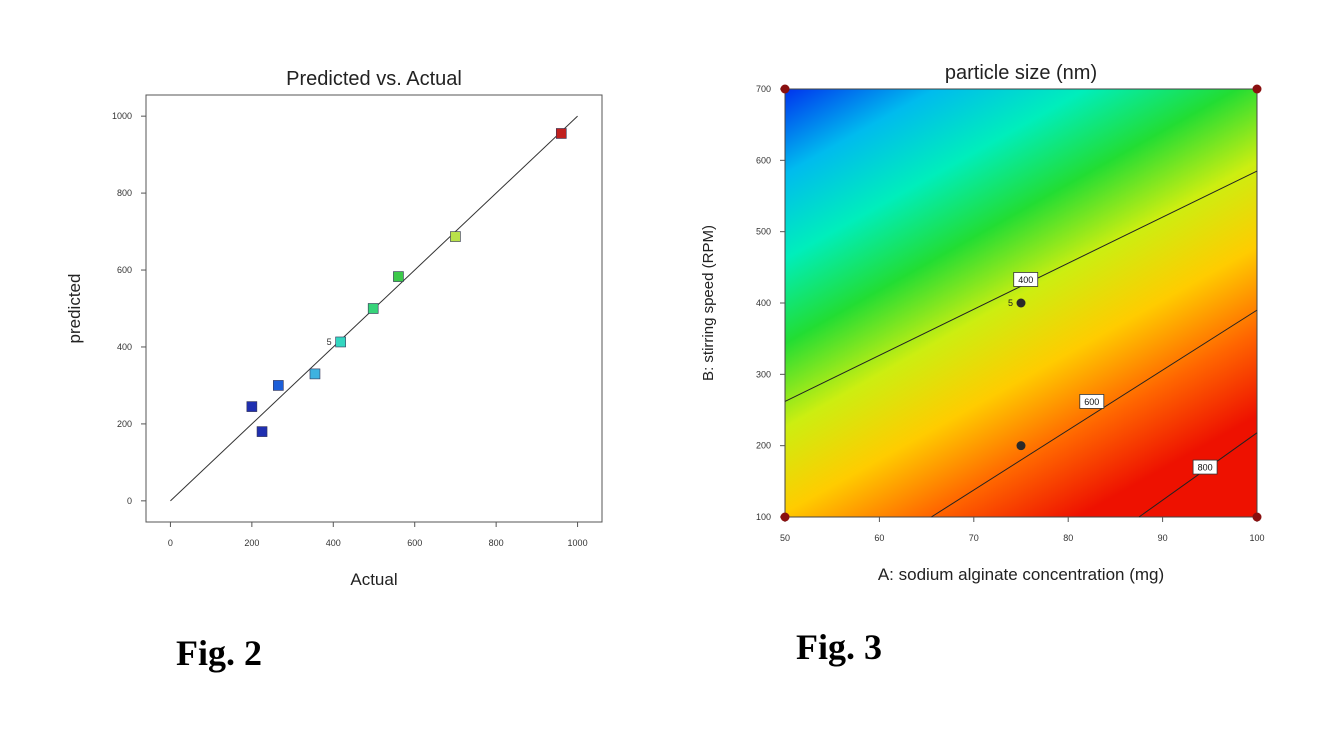 This screenshot has height=755, width=1341. What do you see at coordinates (124, 193) in the screenshot?
I see `fig2-y-tick-label: 800` at bounding box center [124, 193].